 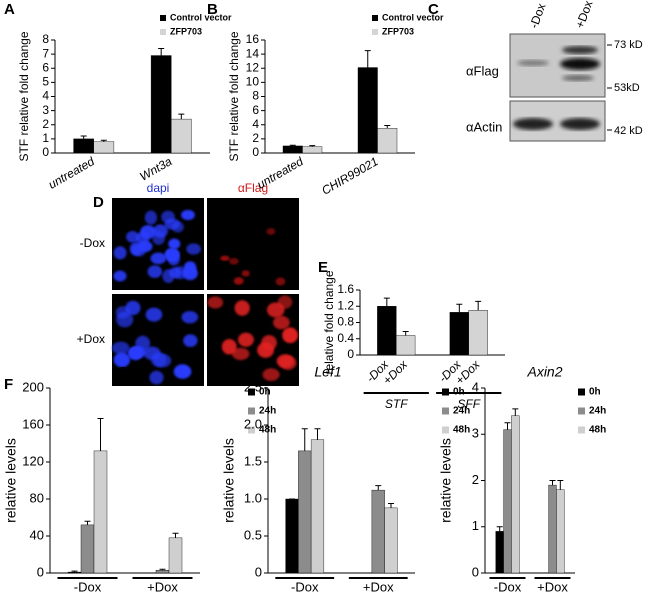 What do you see at coordinates (461, 430) in the screenshot?
I see `legend-label: 48h` at bounding box center [461, 430].